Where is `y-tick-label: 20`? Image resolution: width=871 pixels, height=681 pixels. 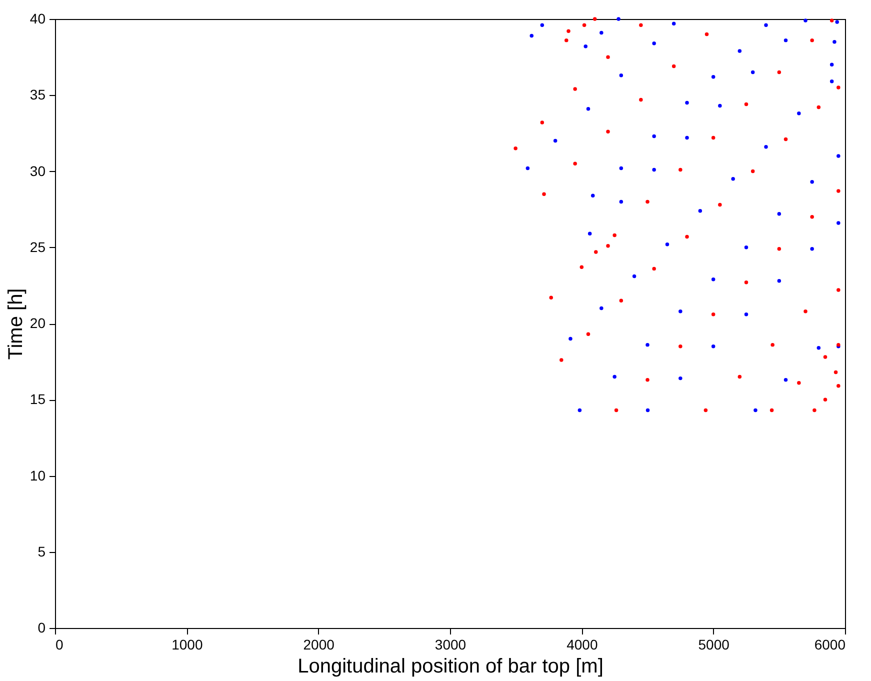 y-tick-label: 20 is located at coordinates (38, 323).